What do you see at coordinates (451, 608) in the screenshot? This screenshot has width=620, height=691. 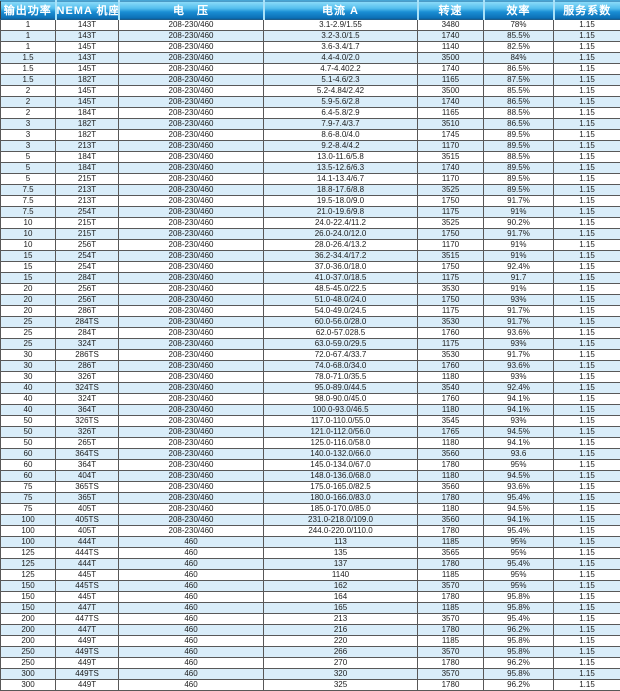 I see `cell-speed: 1185` at bounding box center [451, 608].